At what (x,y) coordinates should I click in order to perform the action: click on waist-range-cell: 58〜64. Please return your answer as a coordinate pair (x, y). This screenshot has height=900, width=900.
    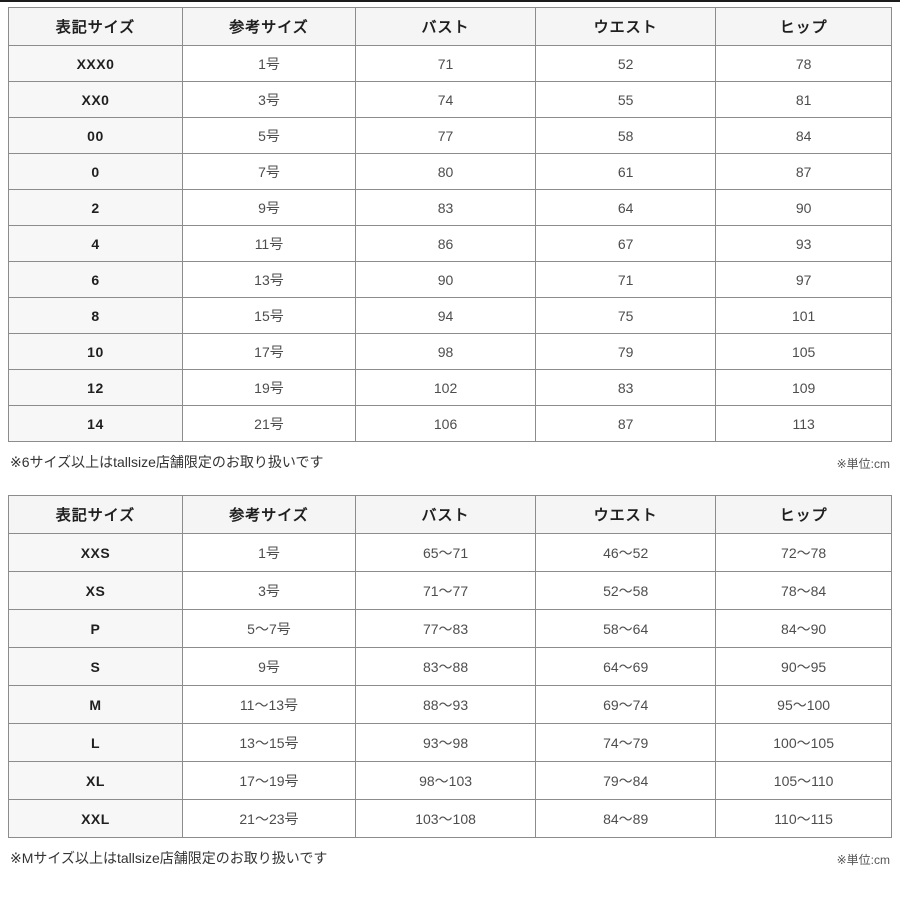
    Looking at the image, I should click on (626, 628).